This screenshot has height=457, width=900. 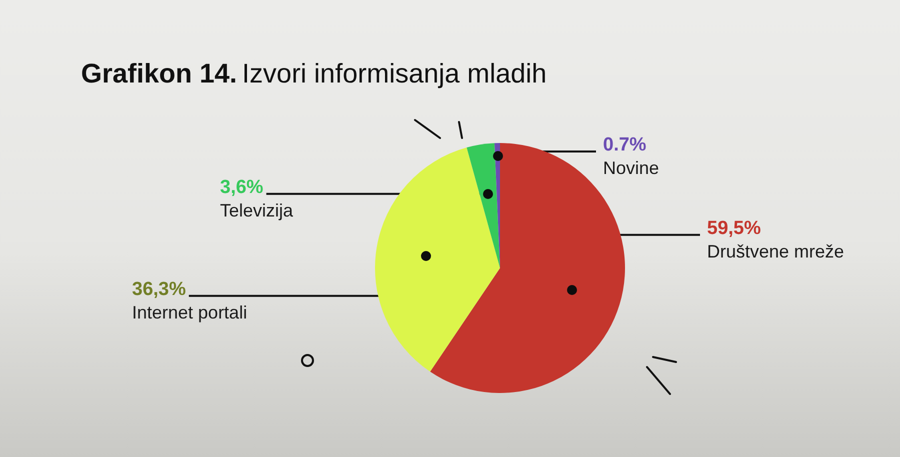 What do you see at coordinates (257, 210) in the screenshot?
I see `slice-label: Televizija` at bounding box center [257, 210].